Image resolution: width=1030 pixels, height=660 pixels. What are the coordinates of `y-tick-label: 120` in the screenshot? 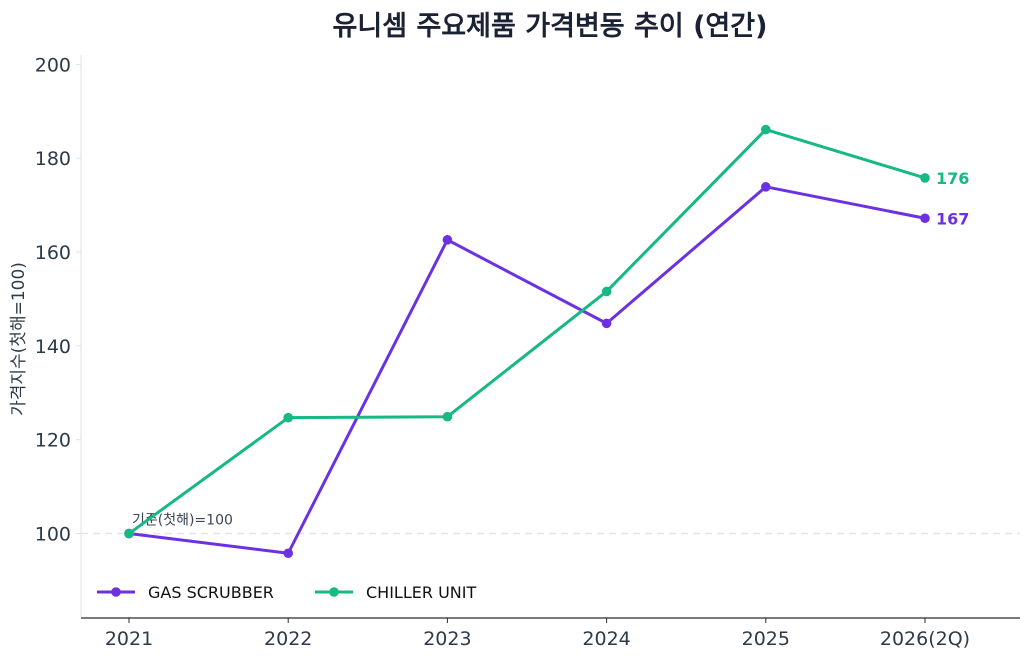 It's located at (53, 441).